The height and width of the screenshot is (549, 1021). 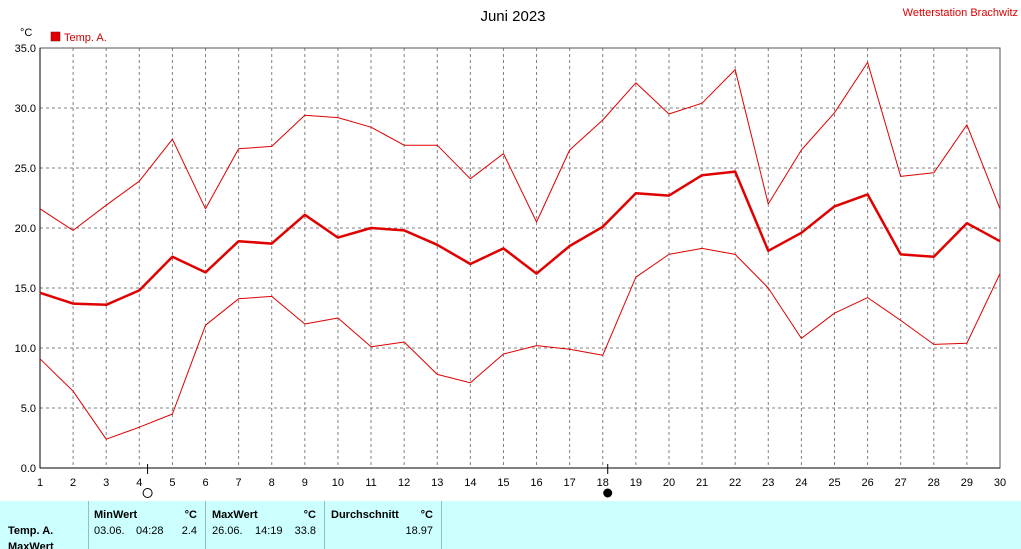 I want to click on x-tick-label: 6, so click(x=205, y=483).